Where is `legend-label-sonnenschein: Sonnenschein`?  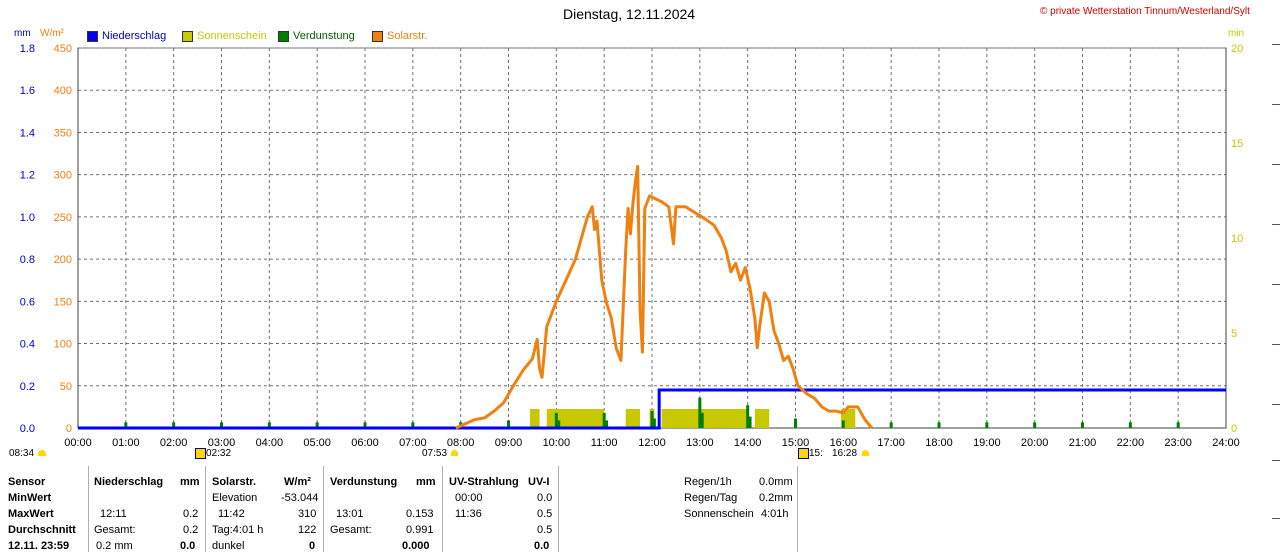
legend-label-sonnenschein: Sonnenschein is located at coordinates (232, 36).